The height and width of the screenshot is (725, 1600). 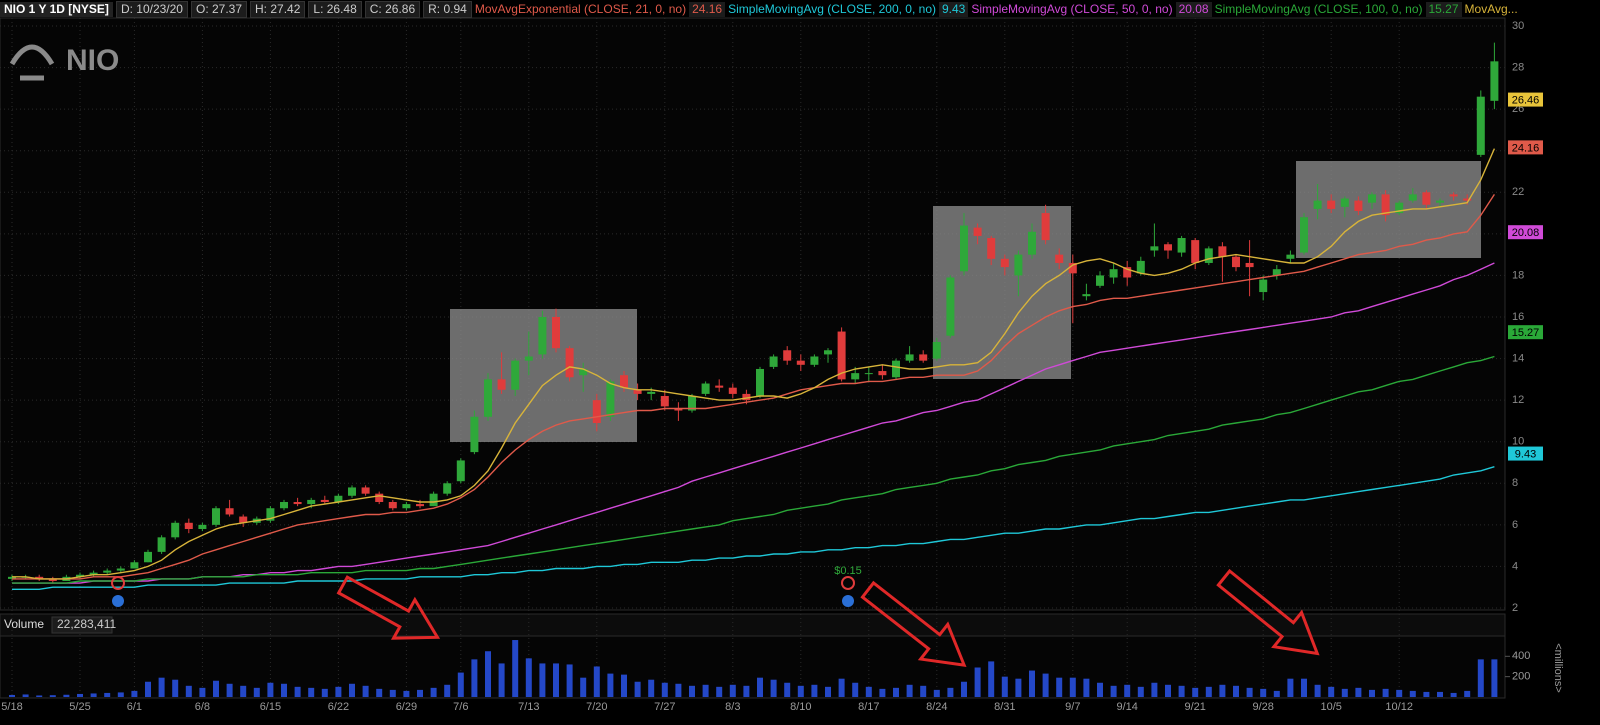 I want to click on volume-value: 22,283,411, so click(x=86, y=624).